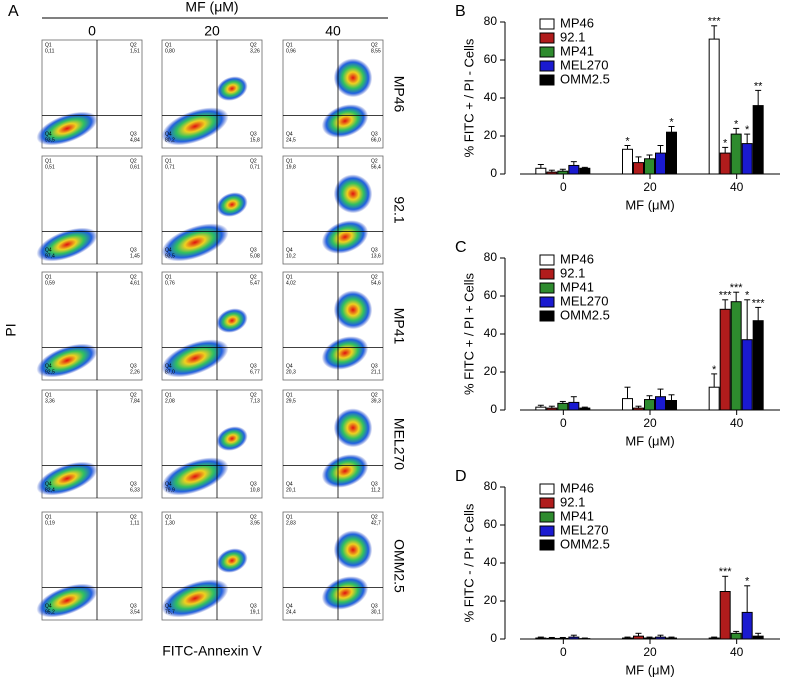  I want to click on quadrant-value: 0,71, so click(255, 167).